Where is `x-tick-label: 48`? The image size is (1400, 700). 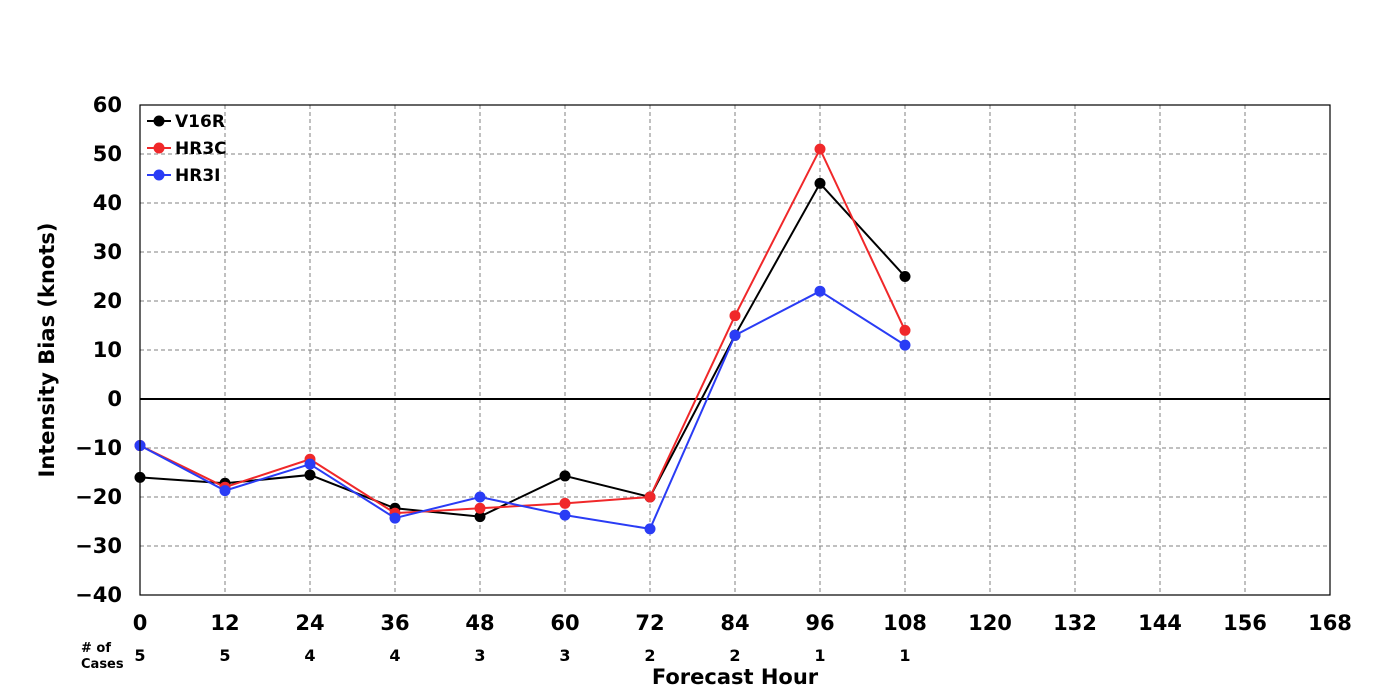
x-tick-label: 48 is located at coordinates (479, 623).